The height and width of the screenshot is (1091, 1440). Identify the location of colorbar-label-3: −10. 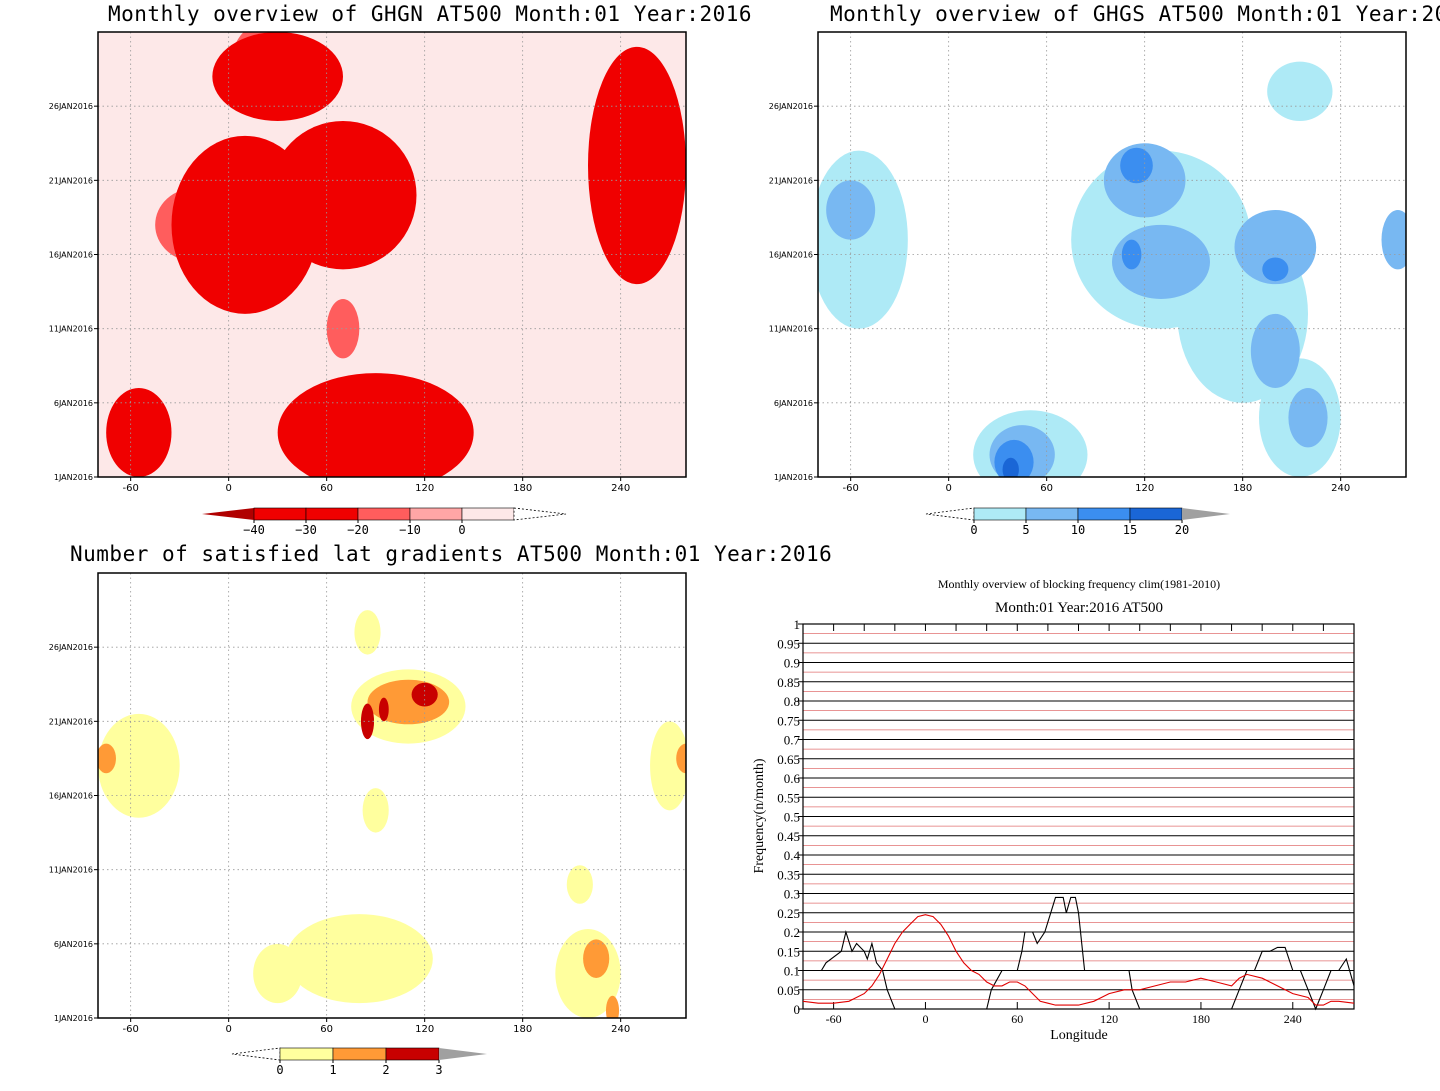
(410, 530).